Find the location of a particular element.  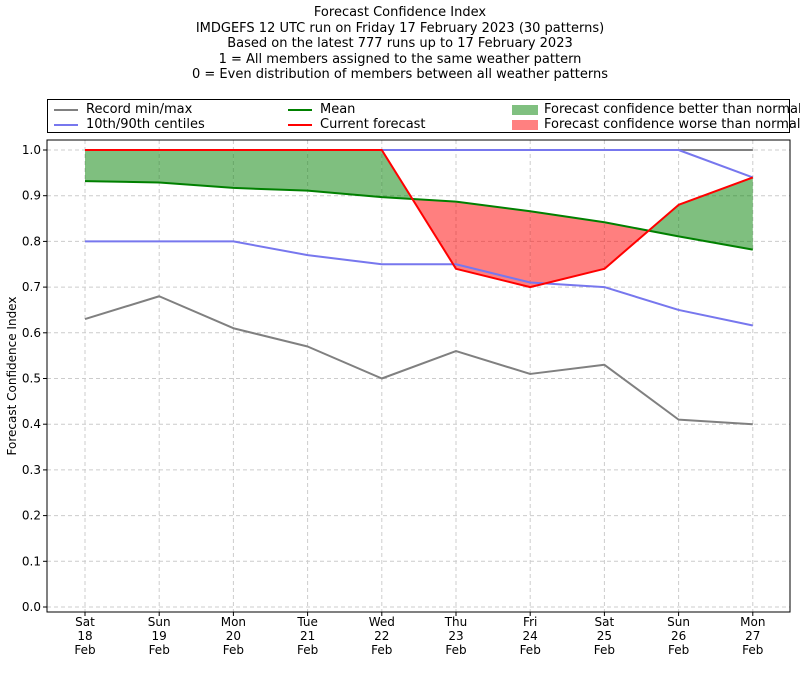

x-tick-label: Sun 19 Feb is located at coordinates (159, 636).